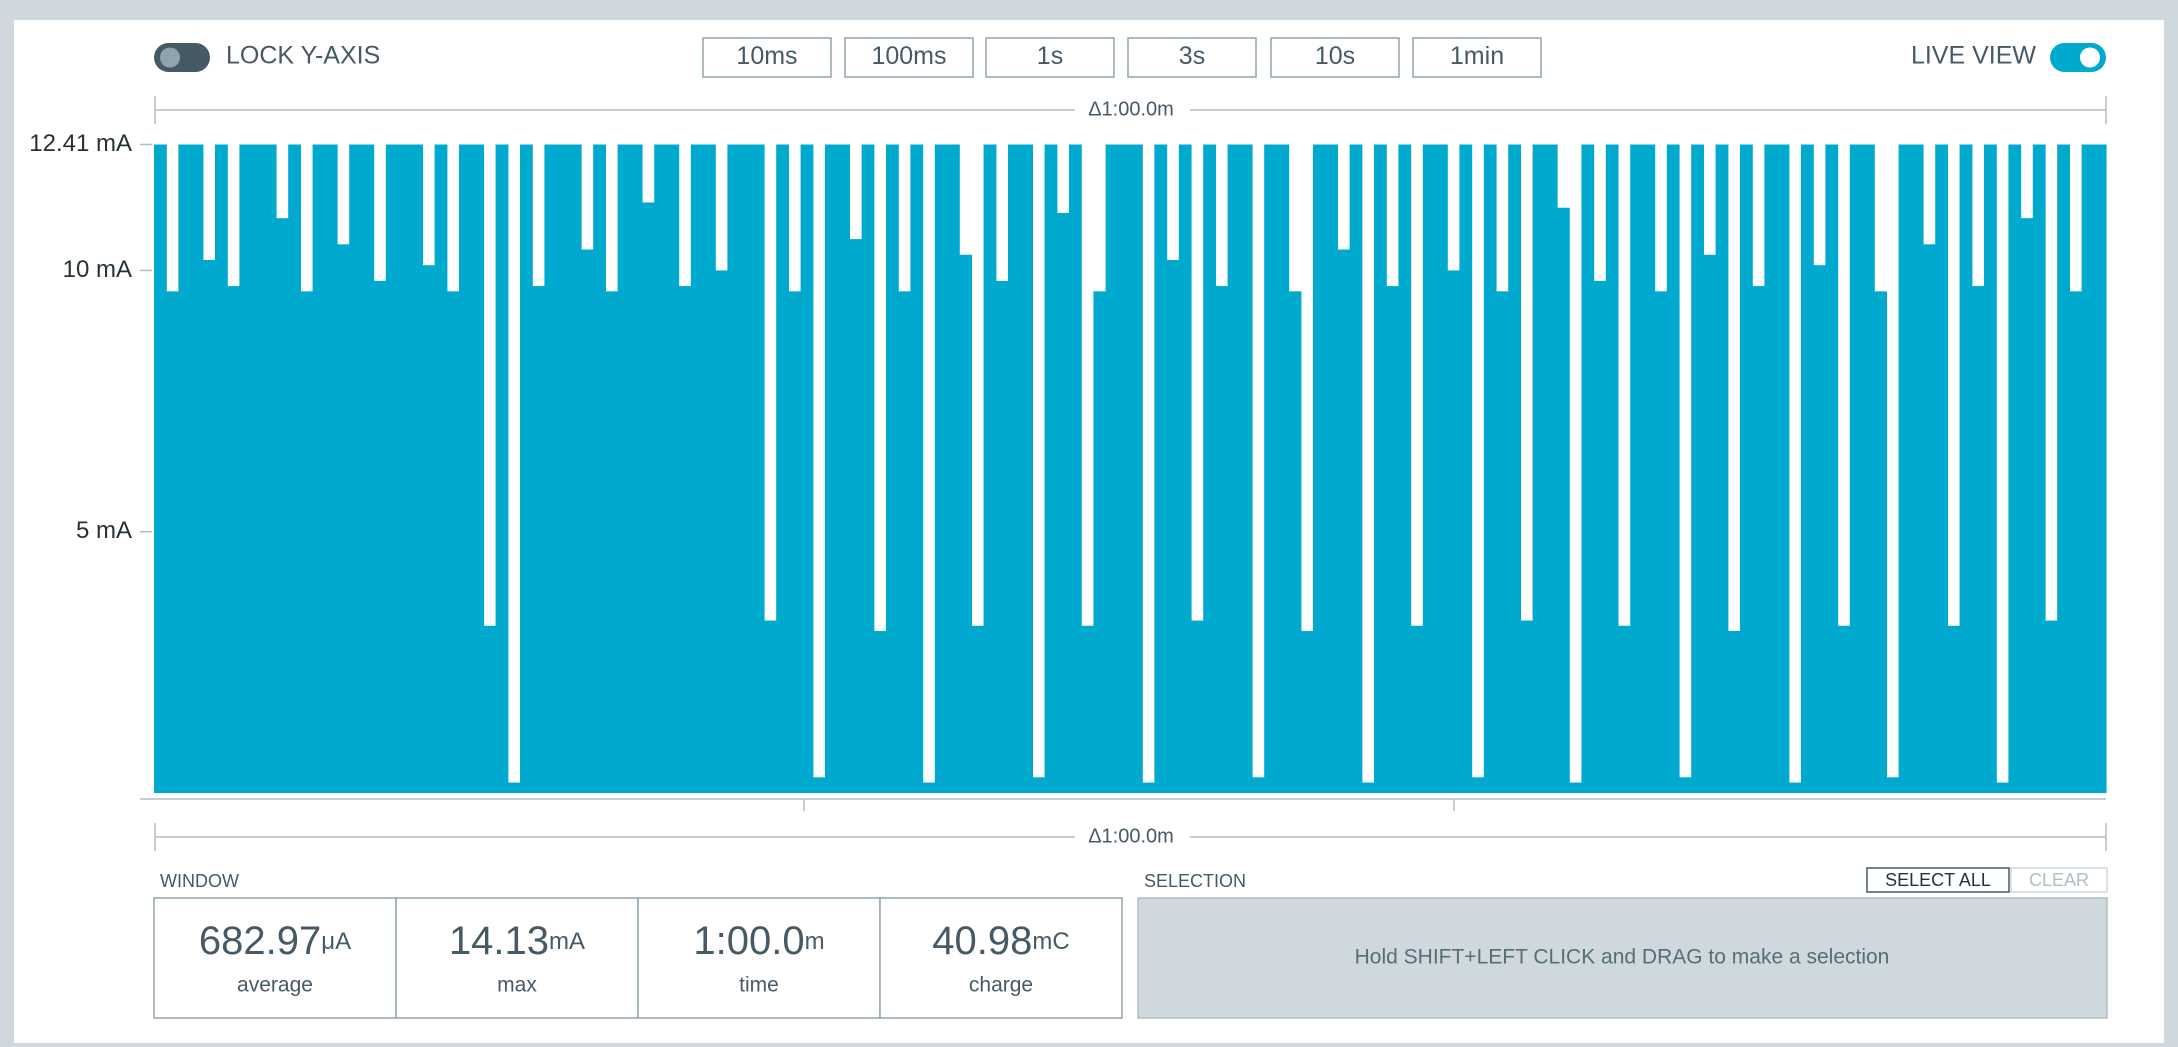 The width and height of the screenshot is (2178, 1047). Describe the element at coordinates (748, 941) in the screenshot. I see `stat-number: 1:00.0` at that location.